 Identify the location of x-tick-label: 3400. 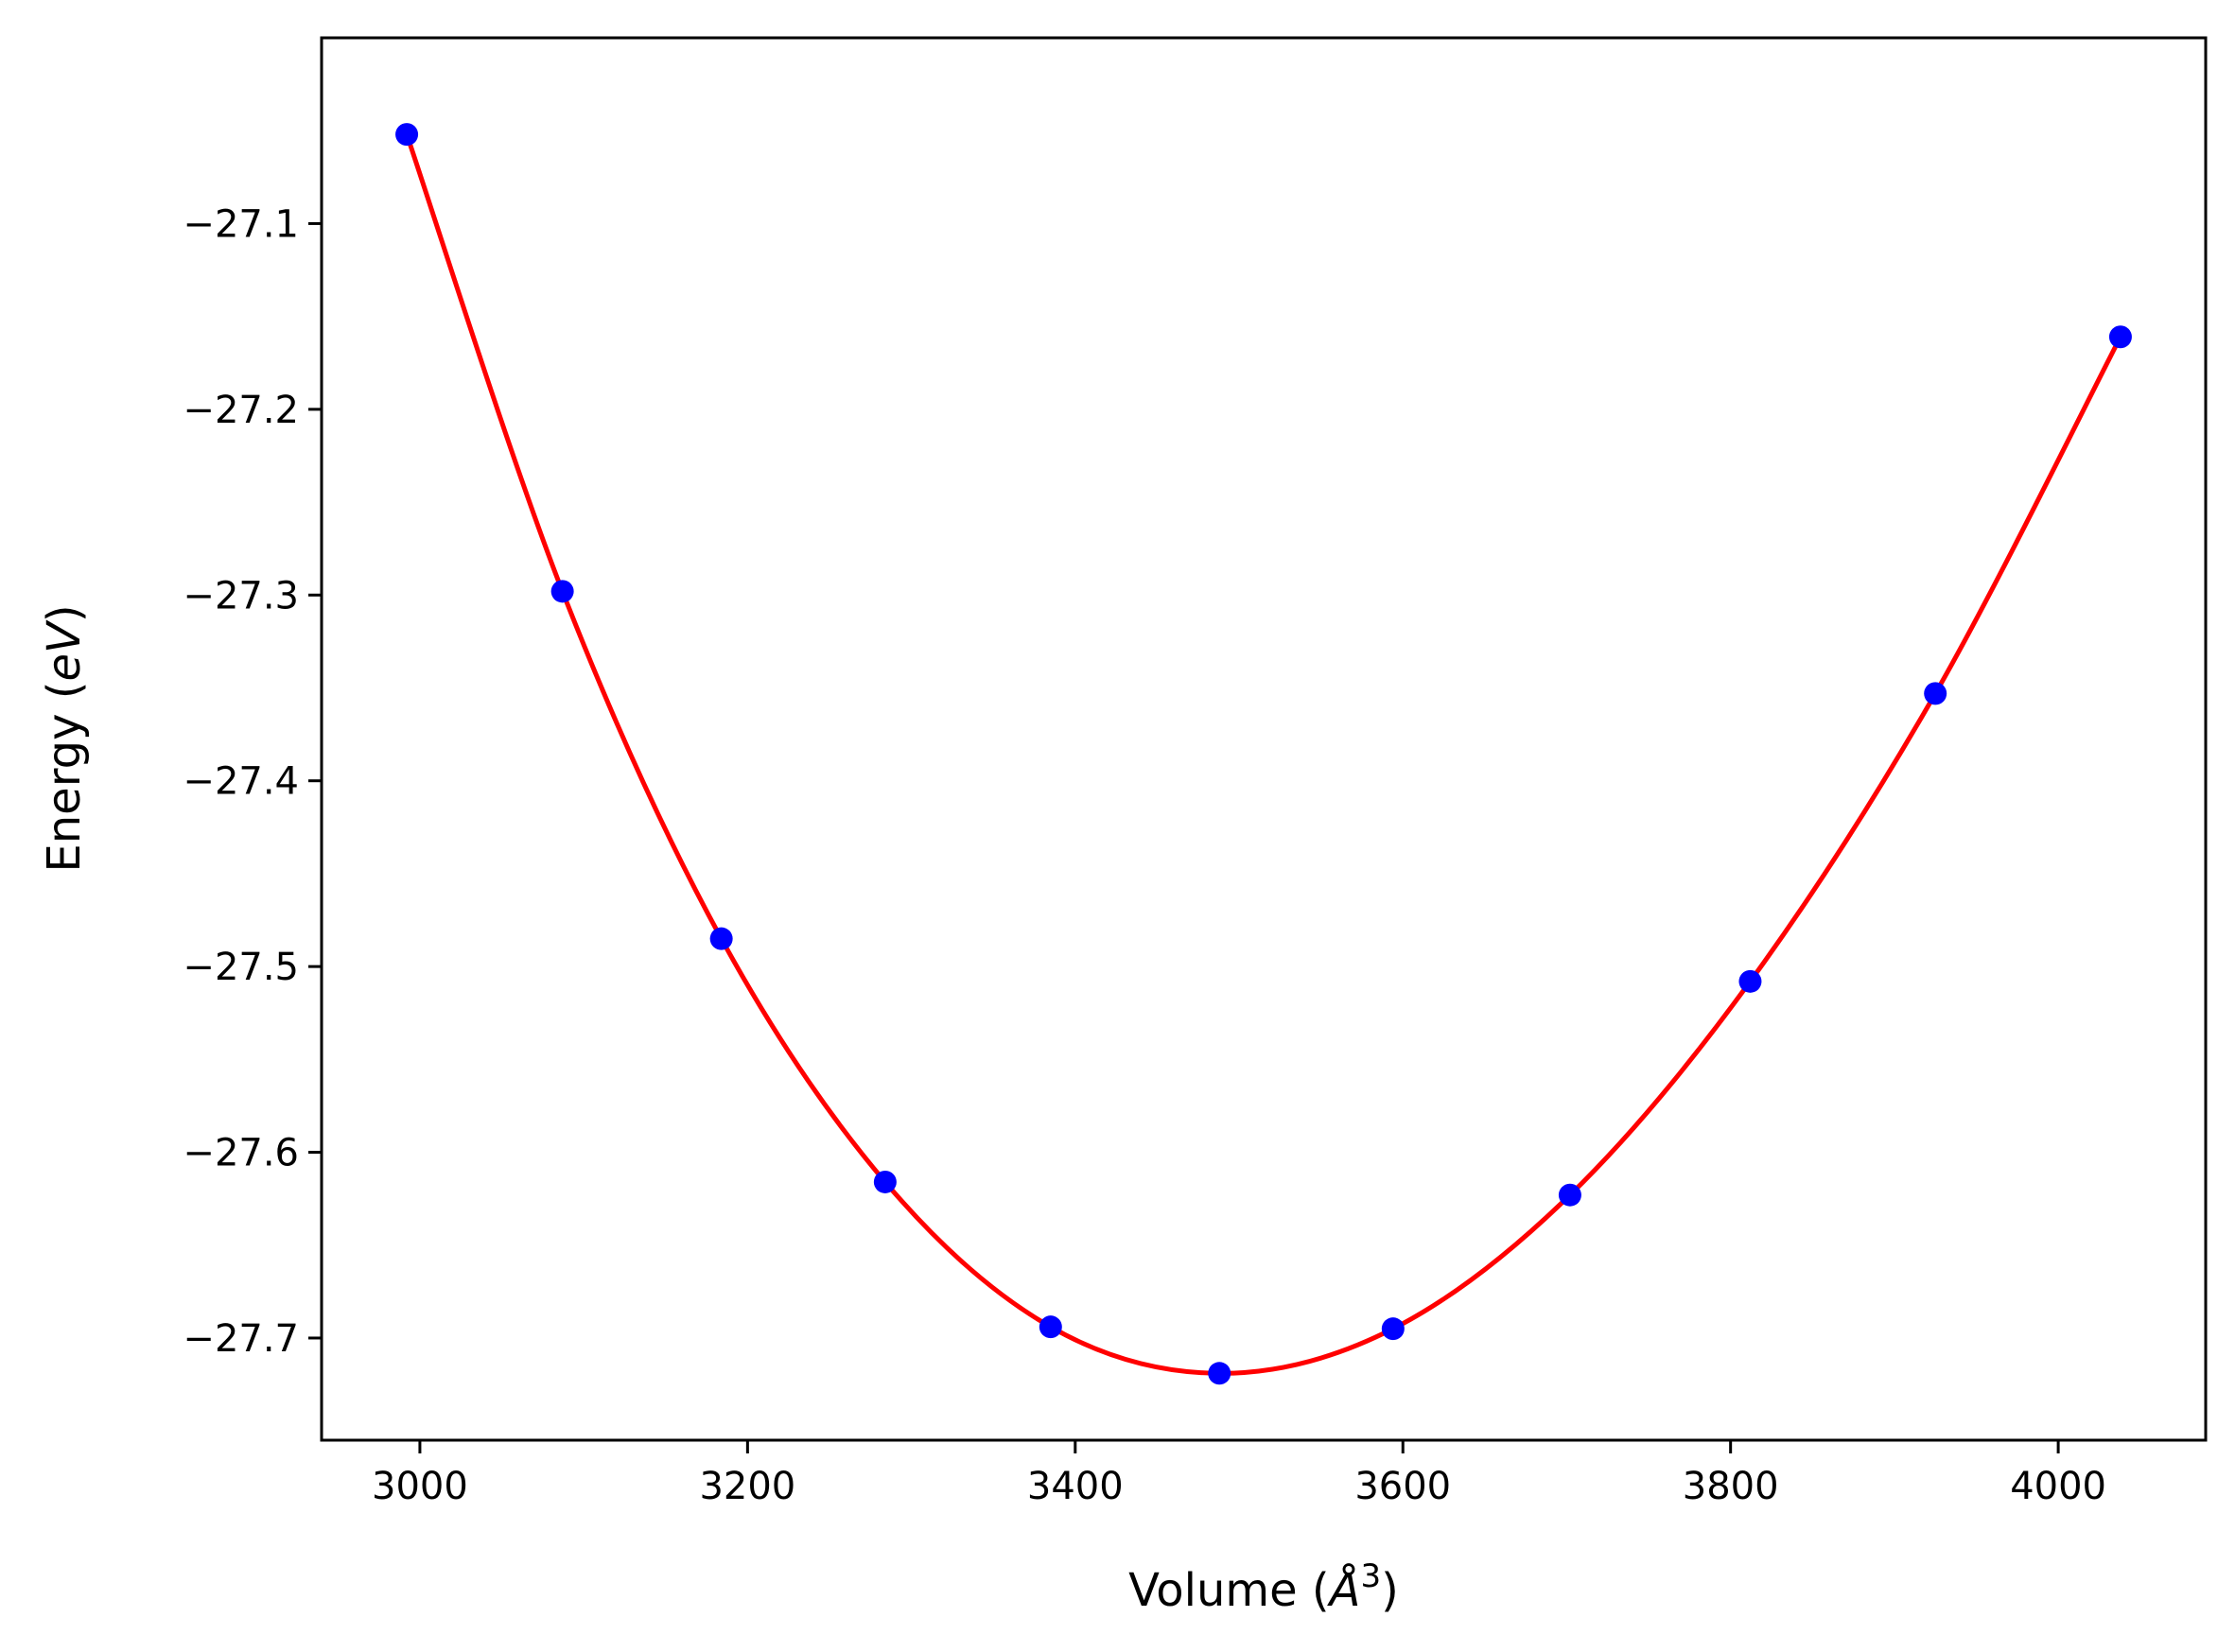
(1075, 1487).